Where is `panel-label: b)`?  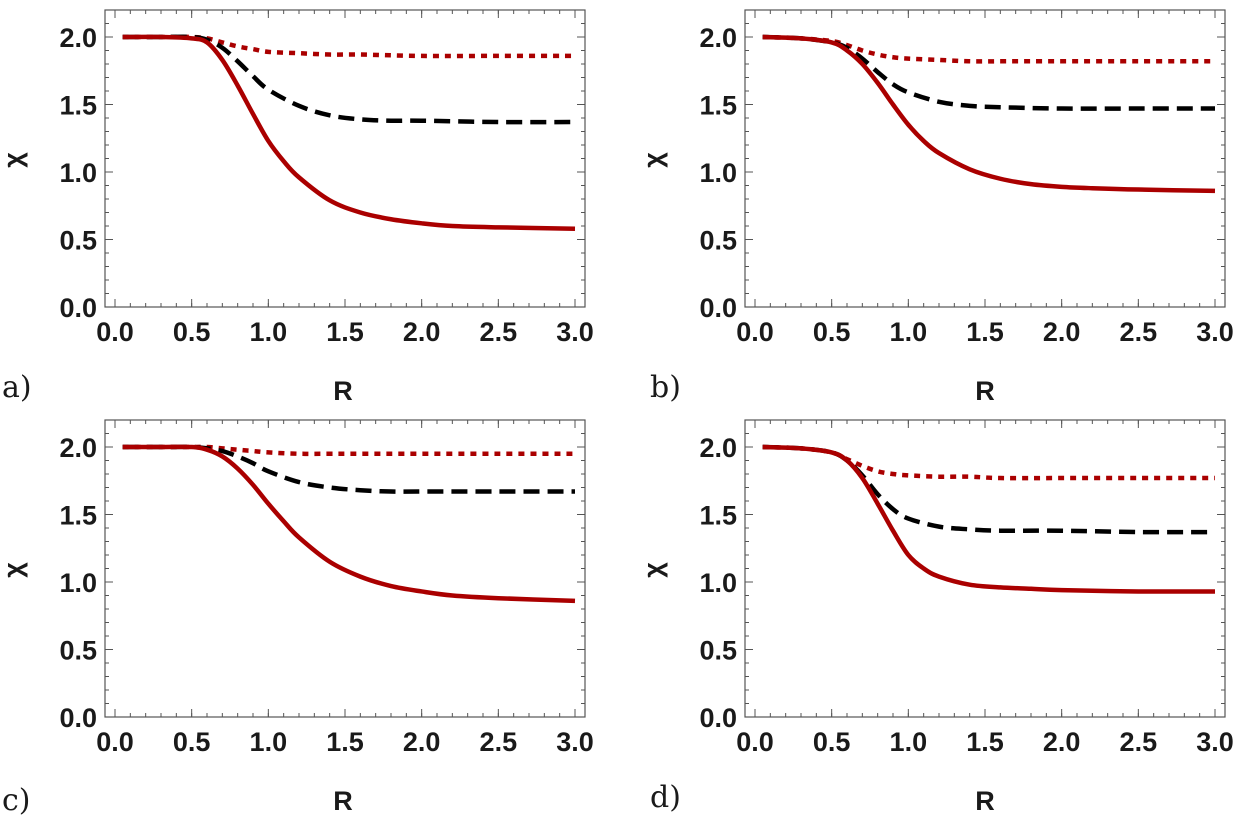
panel-label: b) is located at coordinates (665, 387).